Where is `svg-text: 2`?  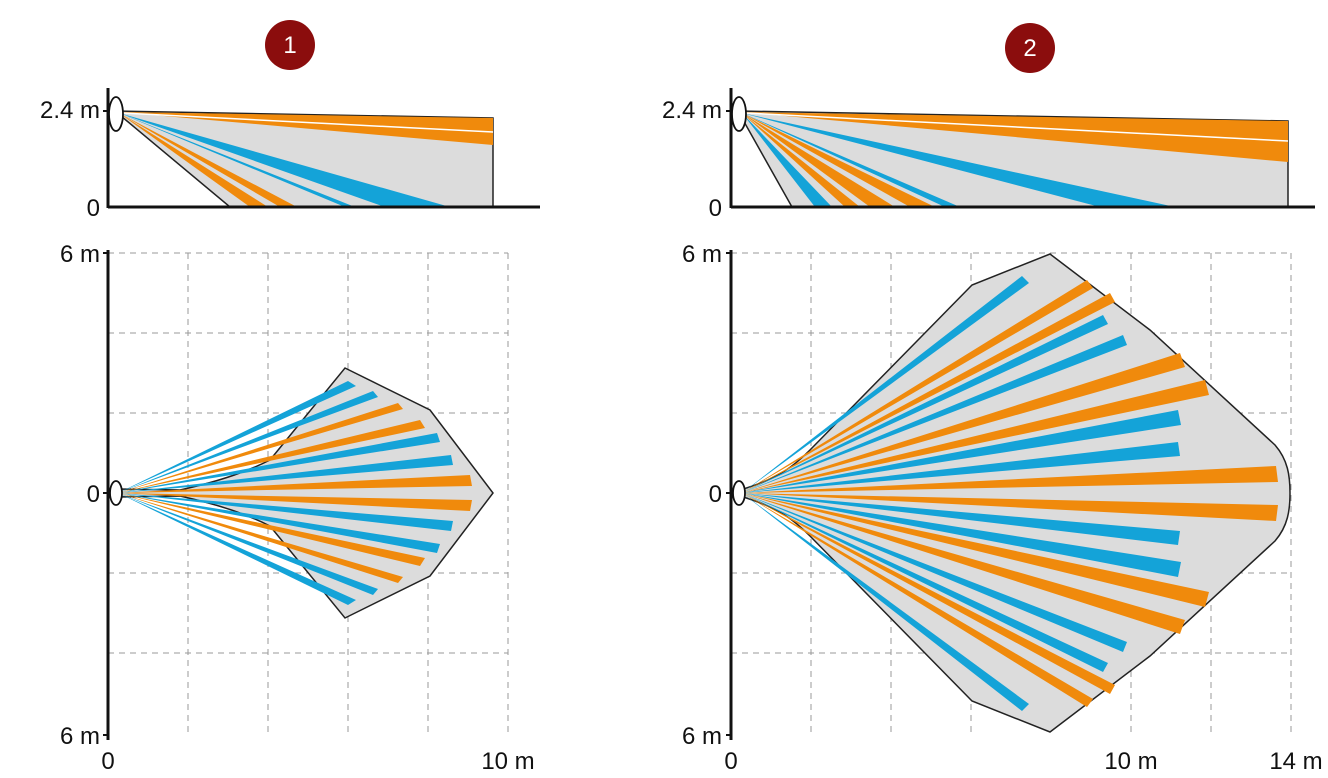 svg-text: 2 is located at coordinates (1029, 48).